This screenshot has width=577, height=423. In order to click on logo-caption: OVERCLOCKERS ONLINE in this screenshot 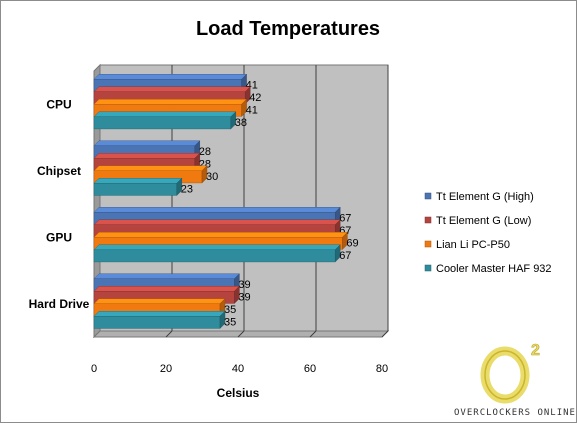, I will do `click(515, 413)`.